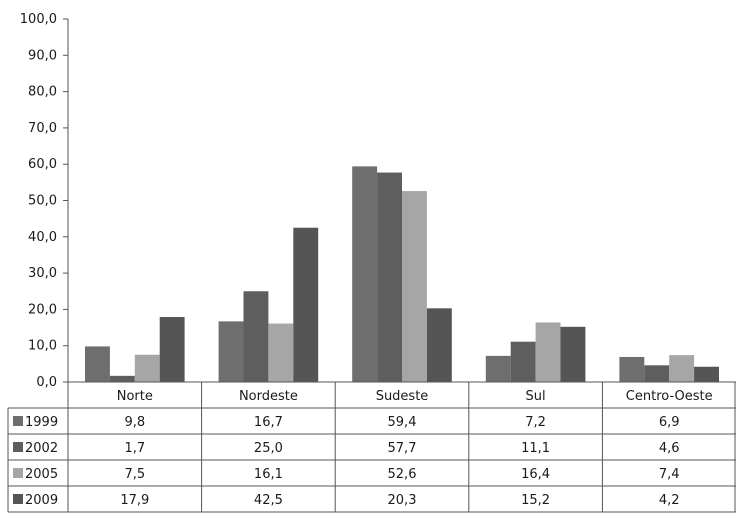  What do you see at coordinates (365, 274) in the screenshot?
I see `bar-1999-sudeste` at bounding box center [365, 274].